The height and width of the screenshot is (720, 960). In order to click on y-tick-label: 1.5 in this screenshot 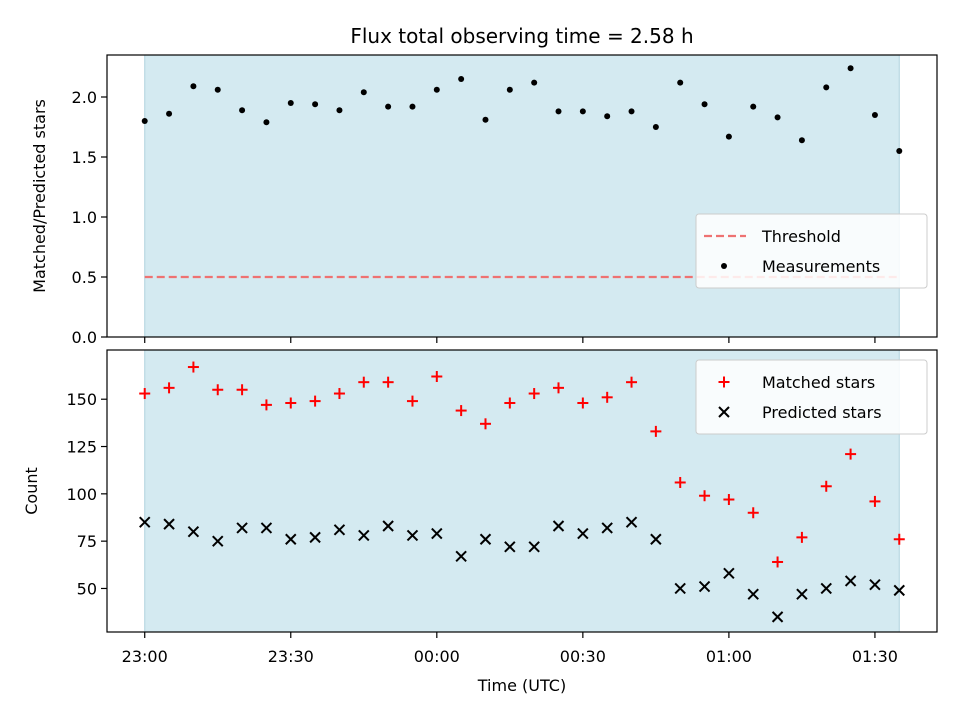, I will do `click(84, 157)`.